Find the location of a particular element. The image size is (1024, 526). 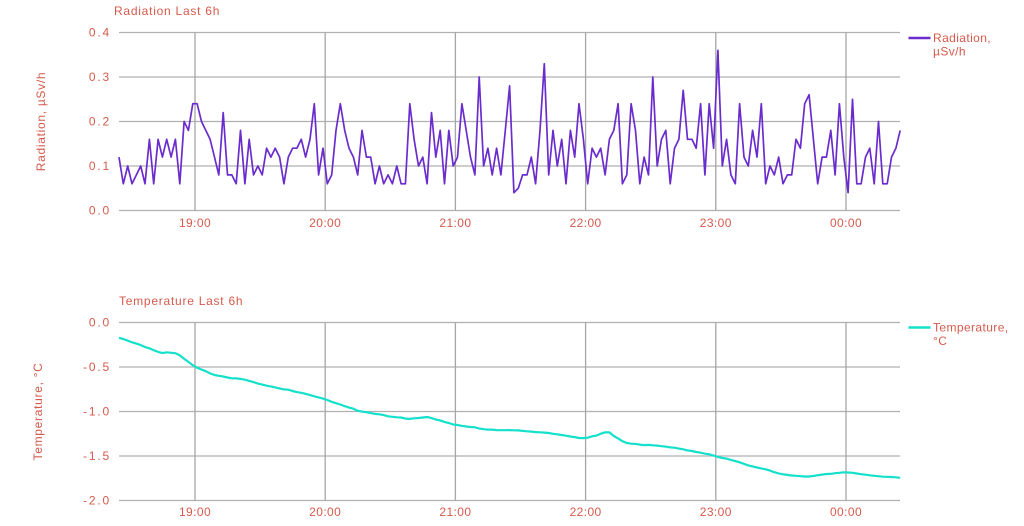

svg-text: -0.5 is located at coordinates (97, 367).